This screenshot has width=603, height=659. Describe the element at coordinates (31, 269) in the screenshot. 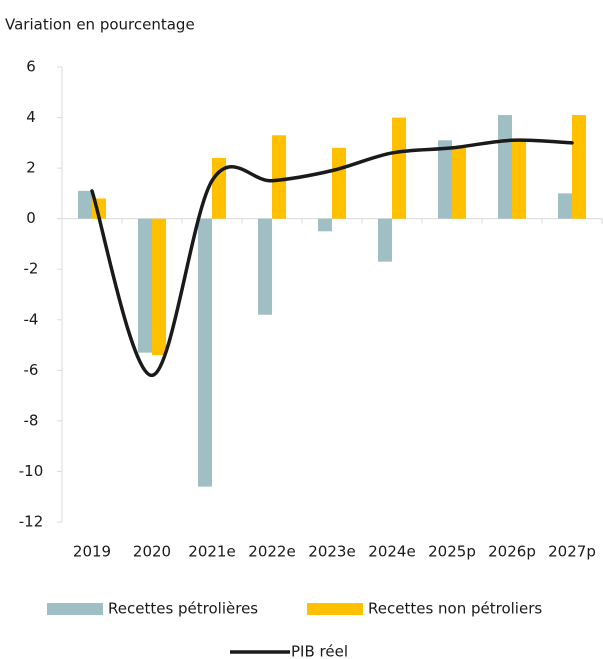

I see `y-tick-label: -2` at that location.